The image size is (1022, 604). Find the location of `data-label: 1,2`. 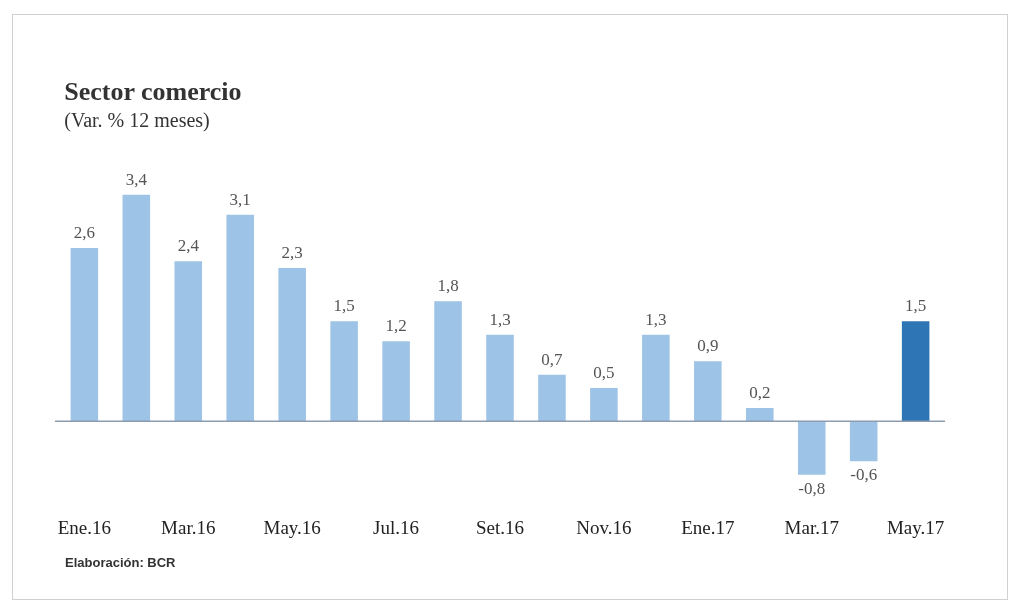

data-label: 1,2 is located at coordinates (396, 326).